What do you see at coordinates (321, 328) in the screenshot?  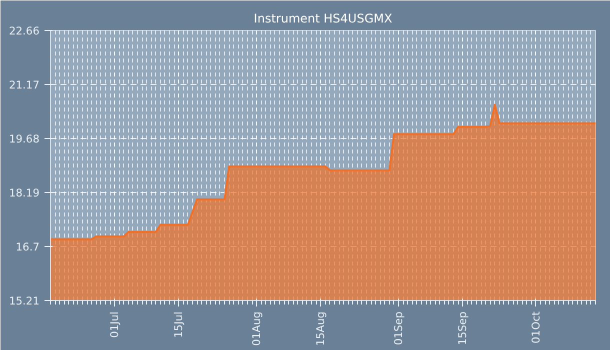 I see `x-tick-label: 15Aug` at bounding box center [321, 328].